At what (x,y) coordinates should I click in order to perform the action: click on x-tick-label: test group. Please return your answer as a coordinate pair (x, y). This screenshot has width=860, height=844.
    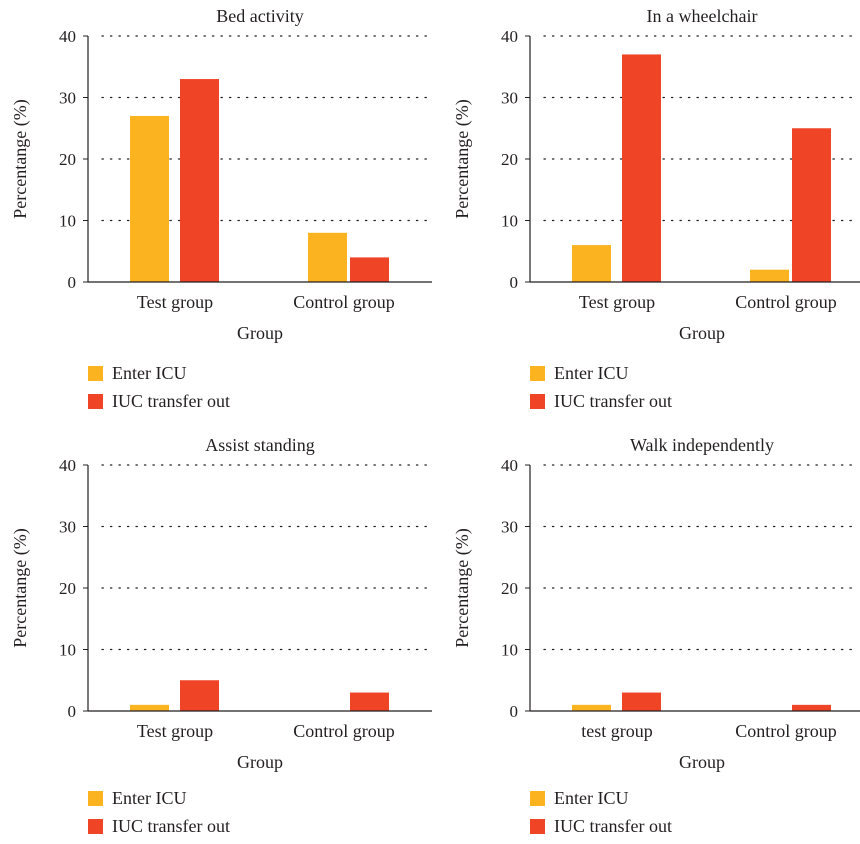
    Looking at the image, I should click on (617, 731).